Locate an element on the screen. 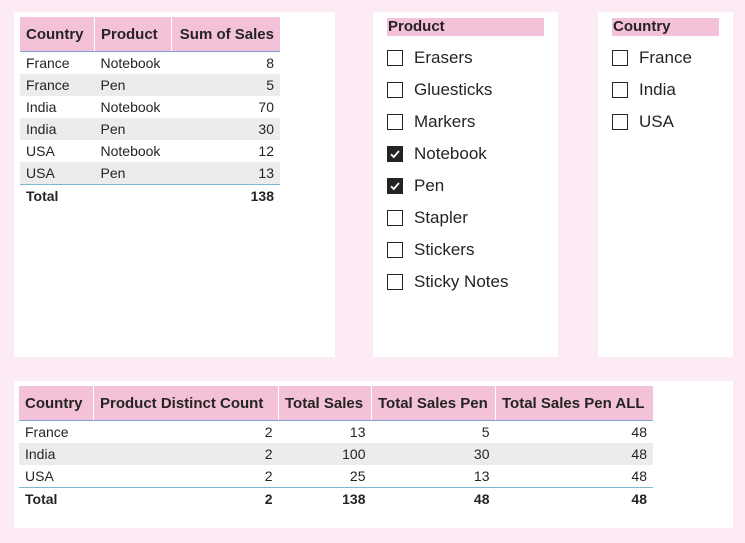  slicer-item-notebook: Notebook is located at coordinates (447, 154).